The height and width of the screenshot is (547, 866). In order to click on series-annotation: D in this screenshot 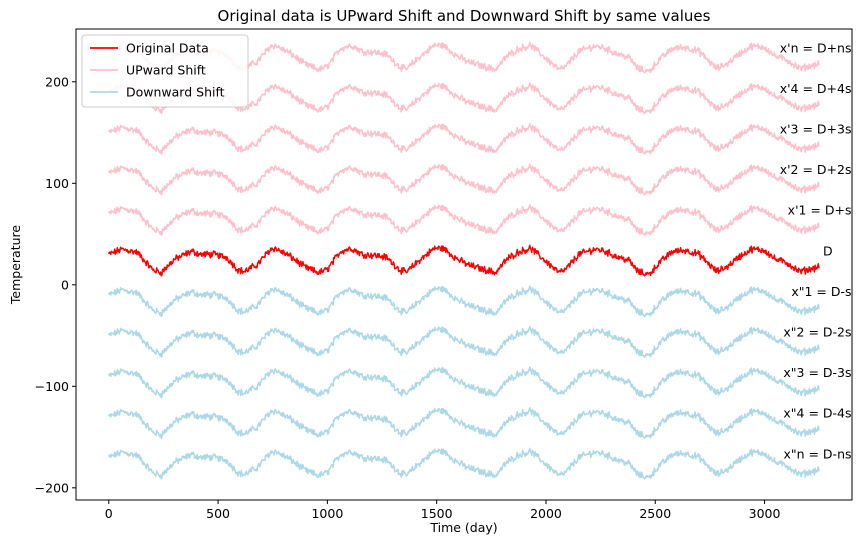, I will do `click(828, 250)`.